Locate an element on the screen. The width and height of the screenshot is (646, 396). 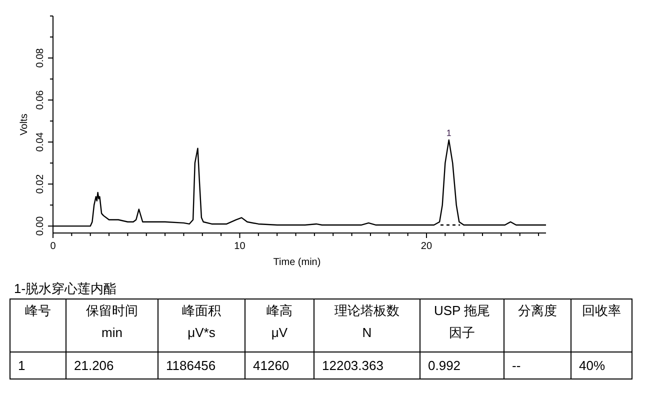
x-tick-label: 0 is located at coordinates (53, 246).